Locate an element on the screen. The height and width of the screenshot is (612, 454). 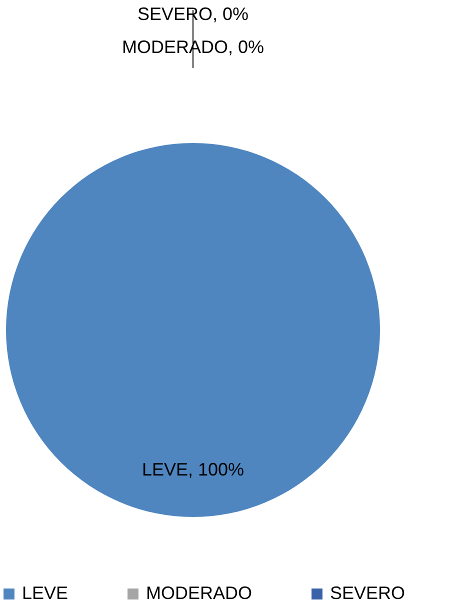
legend-label: LEVE is located at coordinates (45, 593).